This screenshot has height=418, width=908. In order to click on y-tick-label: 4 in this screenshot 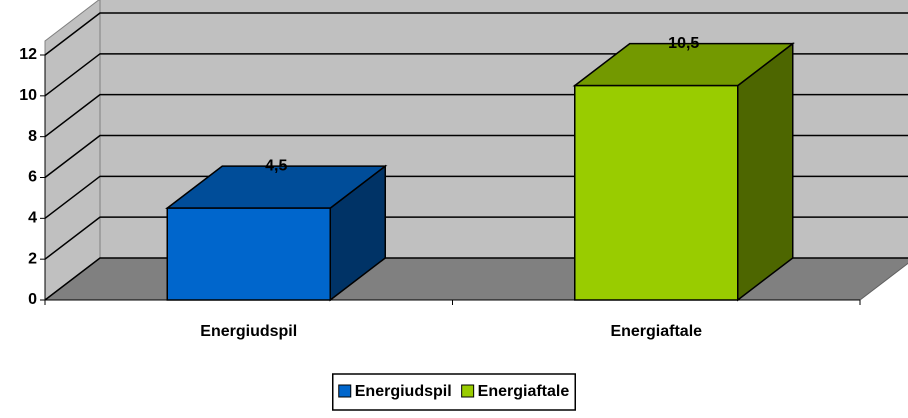, I will do `click(32, 218)`.